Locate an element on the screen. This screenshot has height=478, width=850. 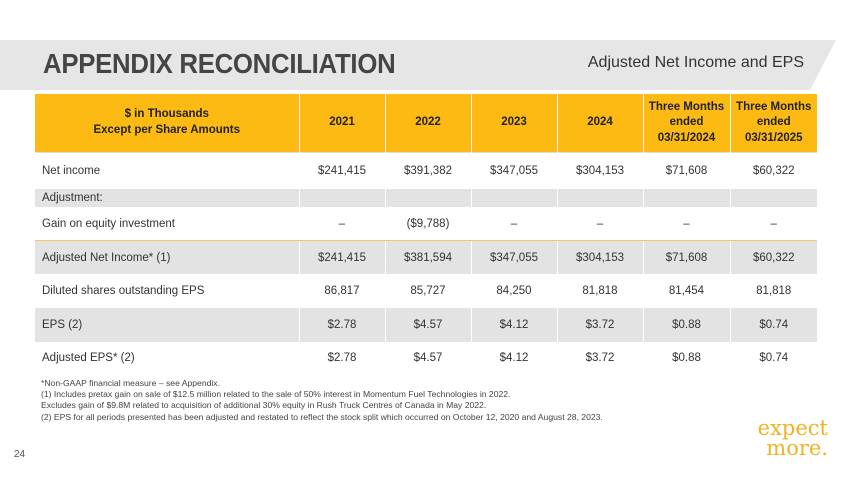
table-cell: $381,594 is located at coordinates (428, 257).